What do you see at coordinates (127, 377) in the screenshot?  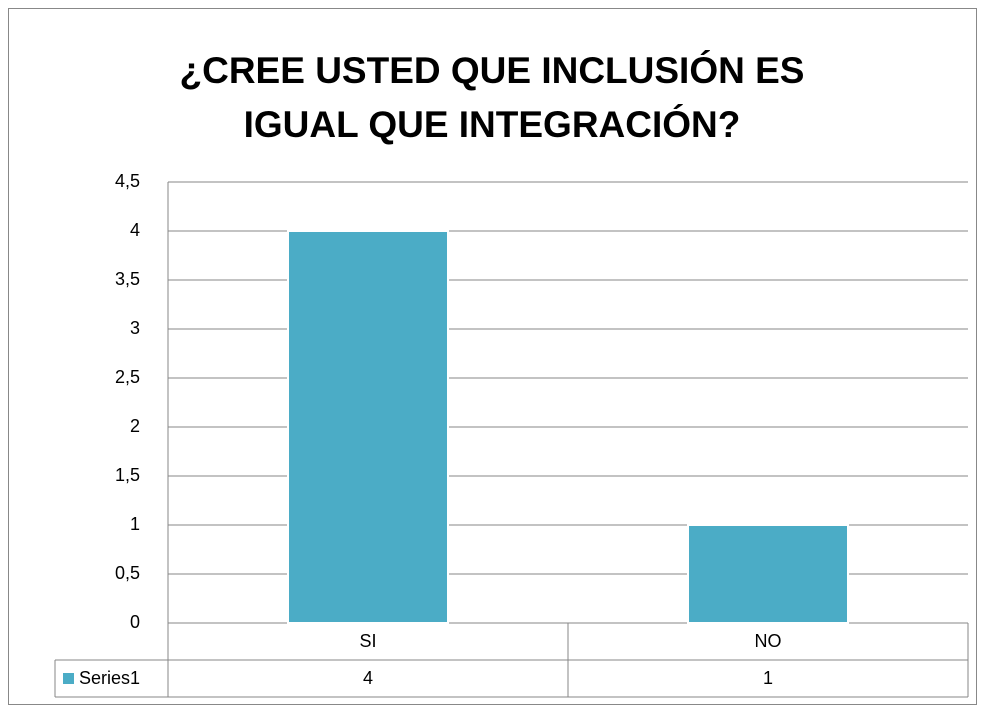 I see `y-tick-label: 2,5` at bounding box center [127, 377].